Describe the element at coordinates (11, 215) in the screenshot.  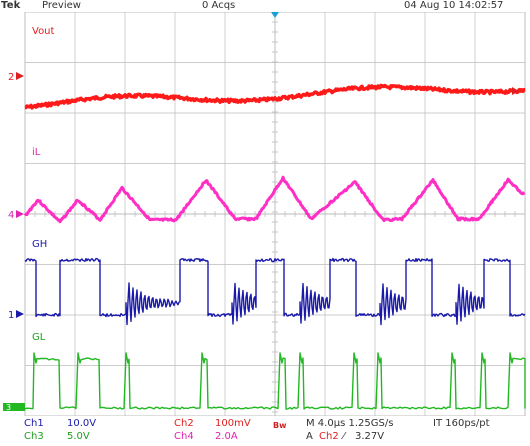
I see `ch4-marker-number: 4` at that location.